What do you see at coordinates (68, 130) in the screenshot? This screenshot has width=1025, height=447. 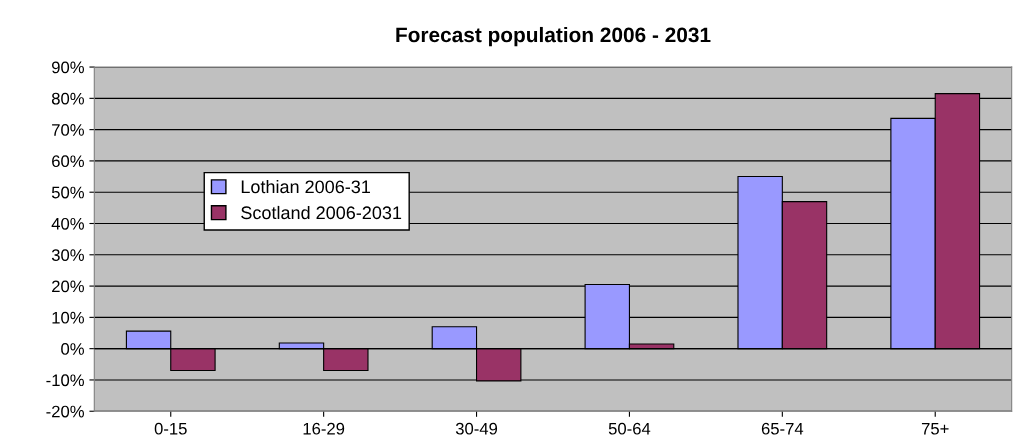 I see `y-tick-label: 70%` at bounding box center [68, 130].